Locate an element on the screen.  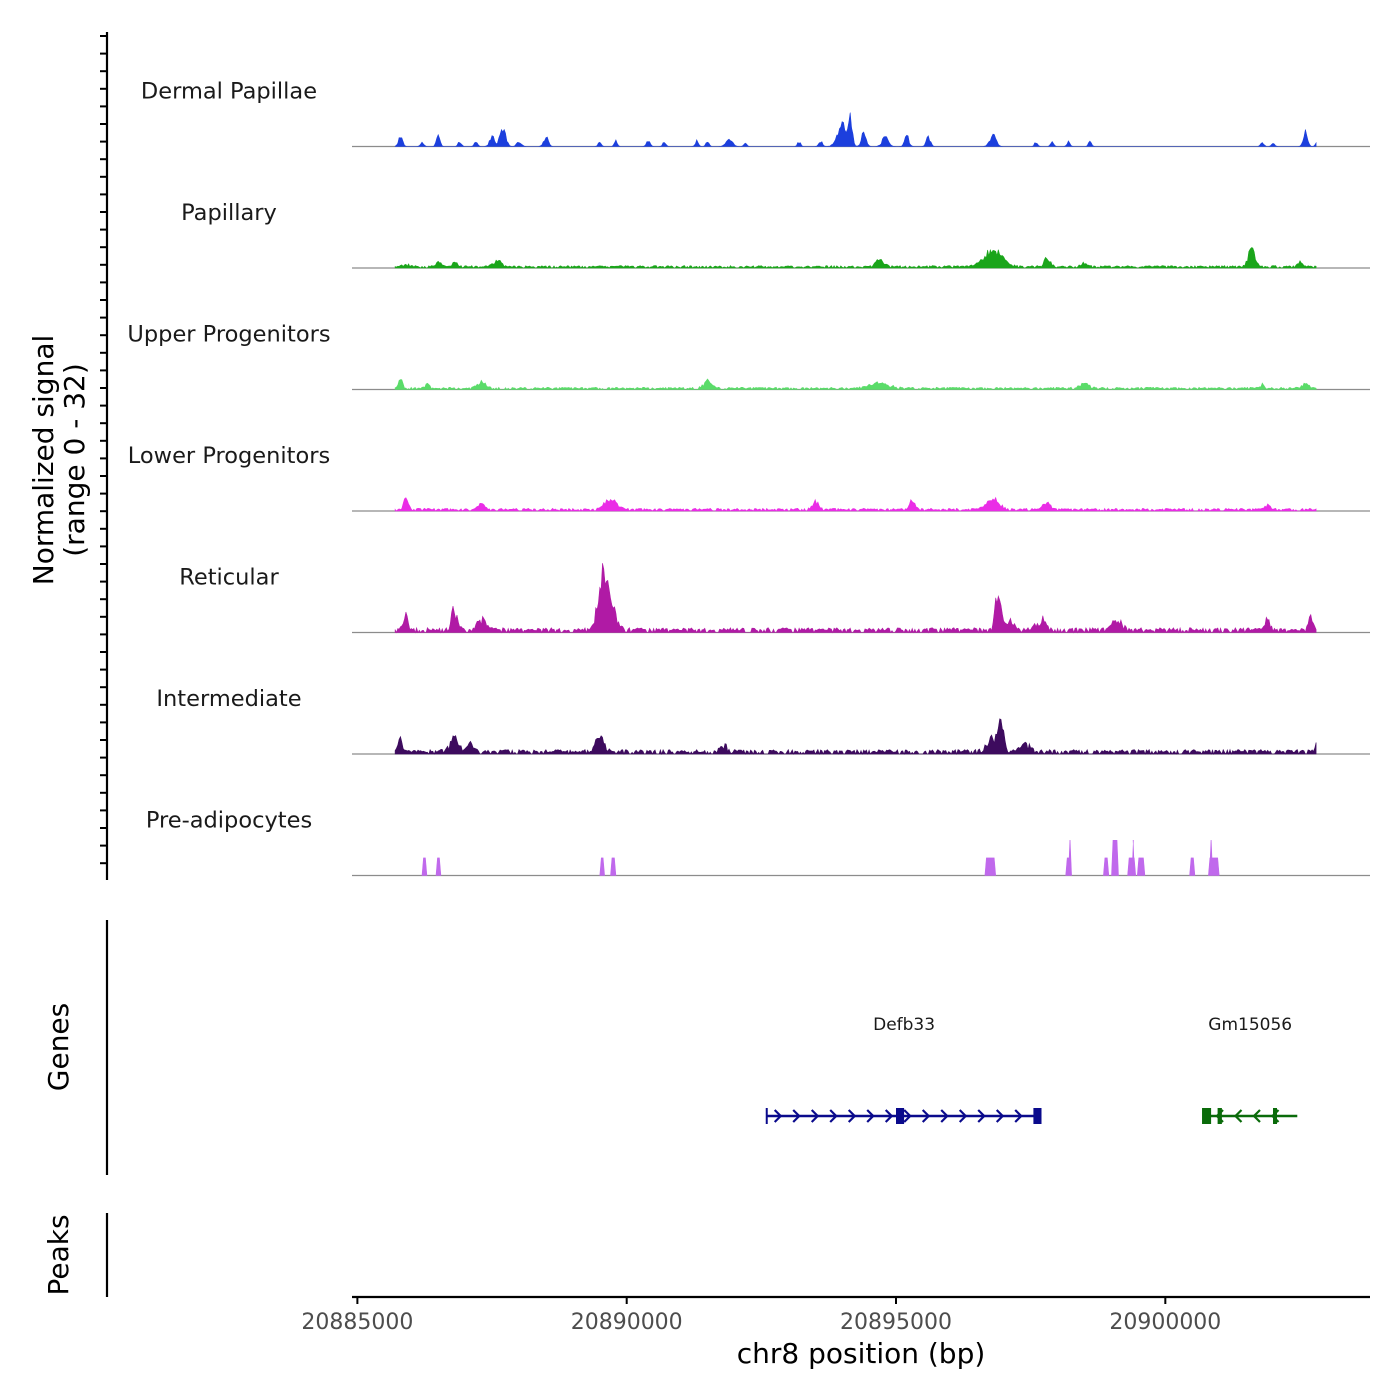
track-dermal-papillae: Dermal Papillae is located at coordinates (755, 113).